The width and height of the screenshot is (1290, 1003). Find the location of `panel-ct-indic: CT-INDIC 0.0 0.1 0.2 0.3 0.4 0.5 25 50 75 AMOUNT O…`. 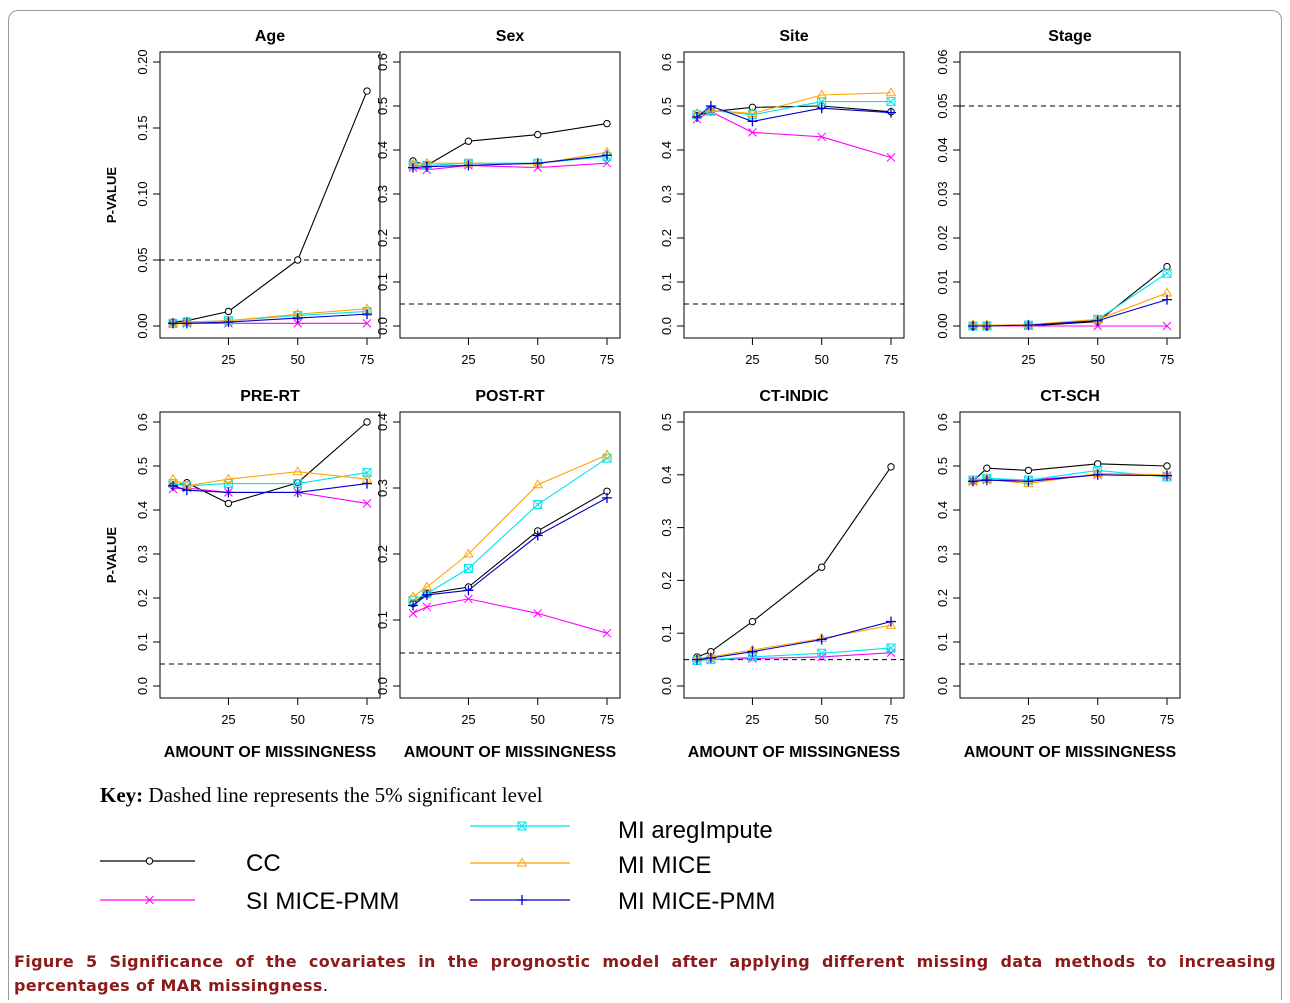

panel-ct-indic: CT-INDIC 0.0 0.1 0.2 0.3 0.4 0.5 25 50 75 AMOUNT O… is located at coordinates (782, 574).